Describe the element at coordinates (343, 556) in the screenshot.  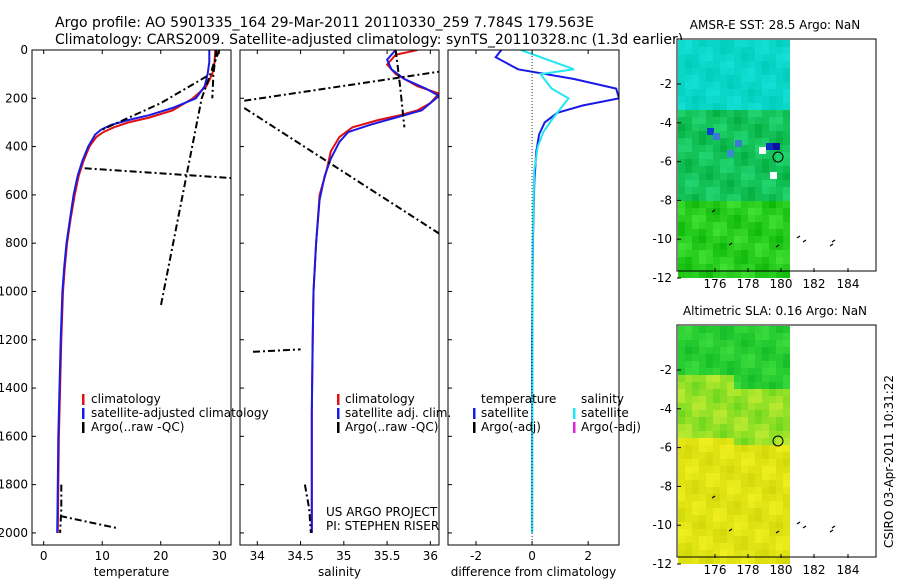
I see `x-tick-label: 35` at that location.